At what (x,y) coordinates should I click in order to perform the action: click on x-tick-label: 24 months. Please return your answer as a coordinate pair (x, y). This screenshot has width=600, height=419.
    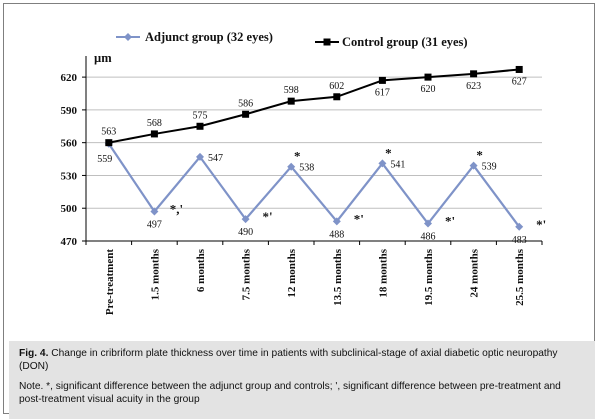
    Looking at the image, I should click on (475, 272).